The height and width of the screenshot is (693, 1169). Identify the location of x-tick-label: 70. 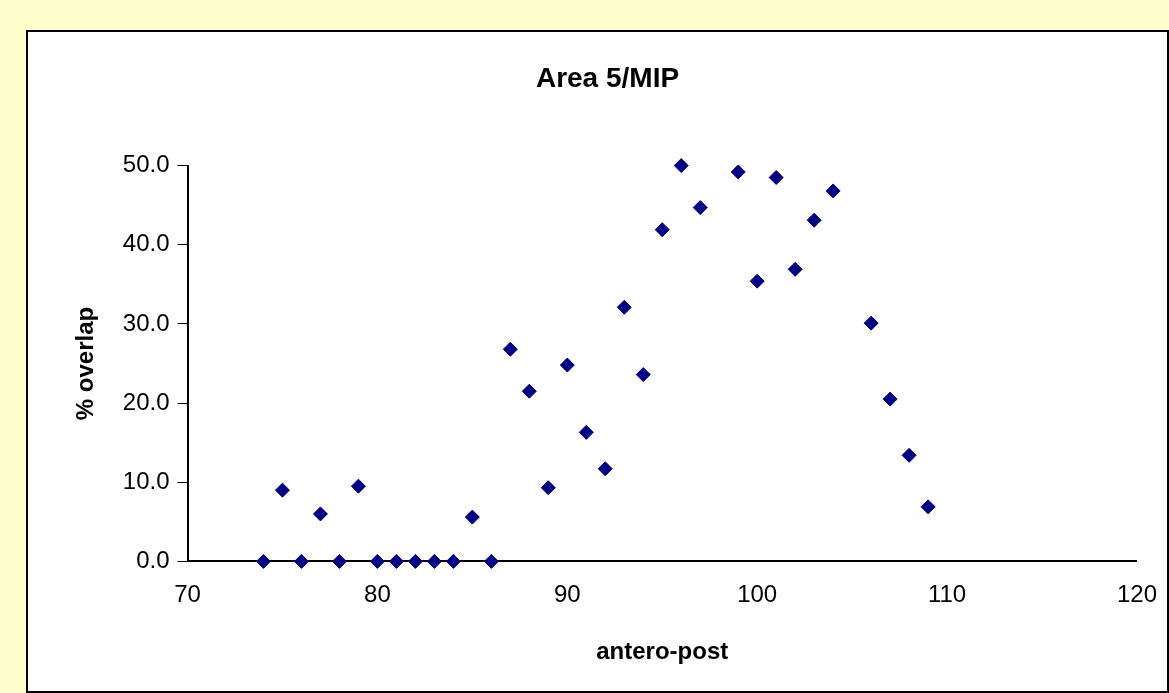
(187, 594).